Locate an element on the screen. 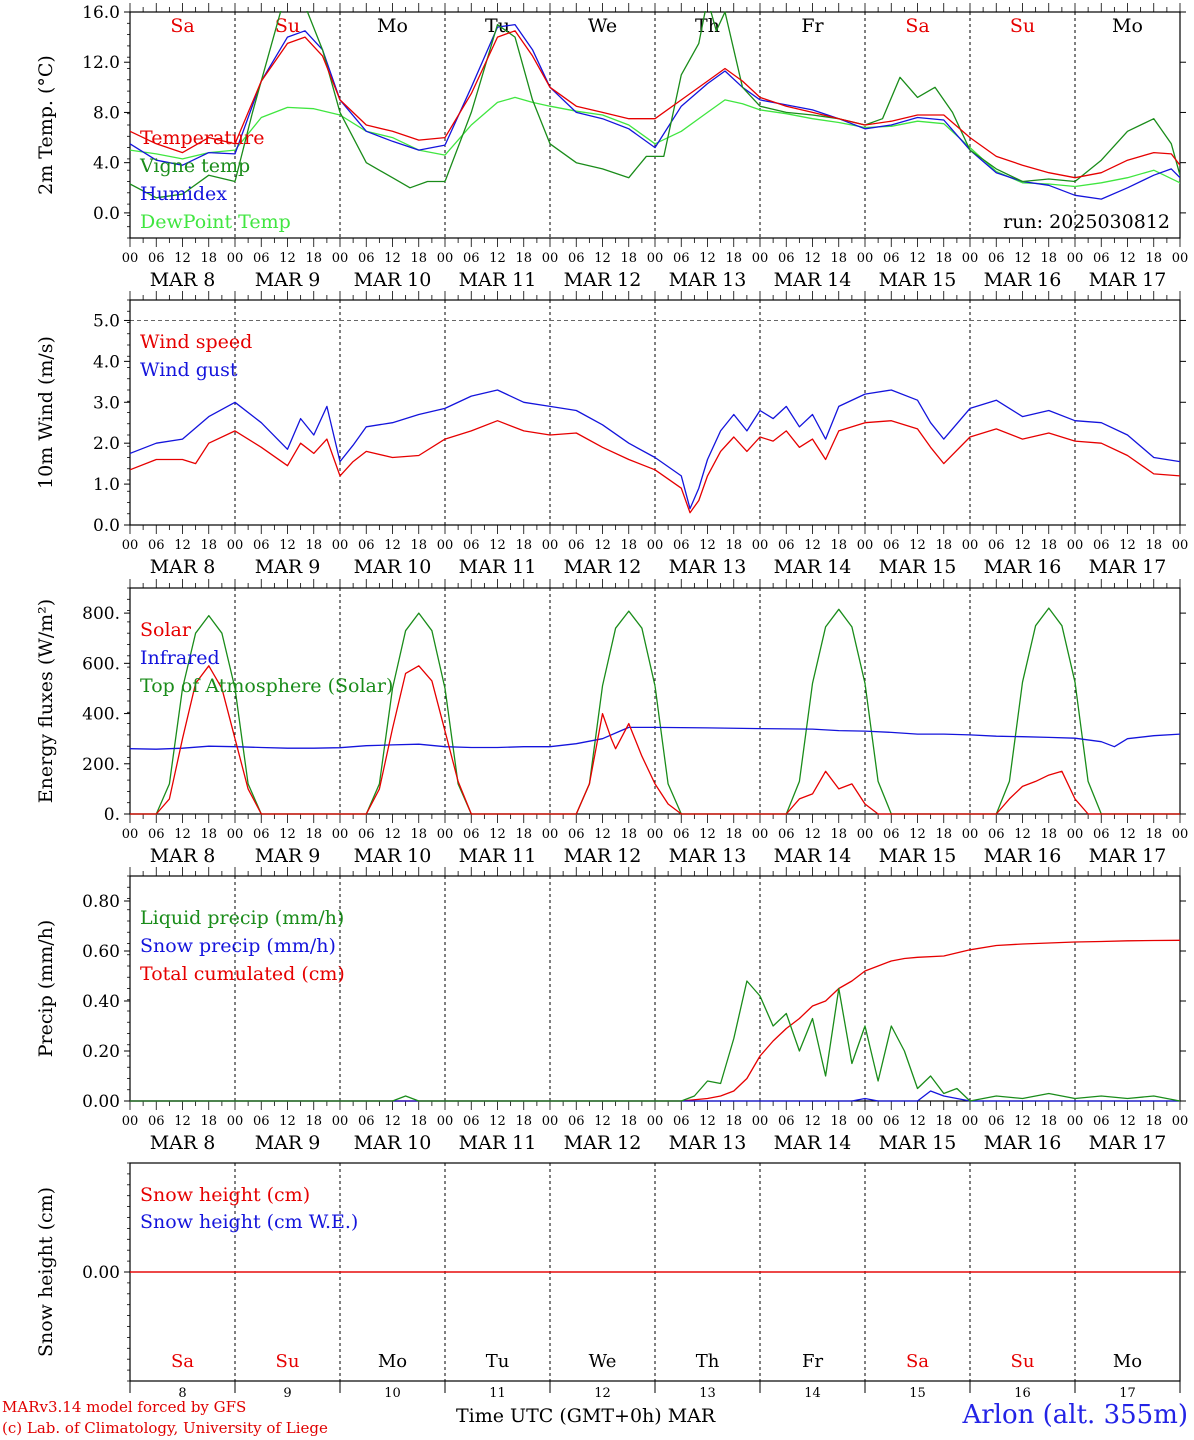 Image resolution: width=1194 pixels, height=1440 pixels. series-line-top-of-atmosphere-solar- is located at coordinates (655, 711).